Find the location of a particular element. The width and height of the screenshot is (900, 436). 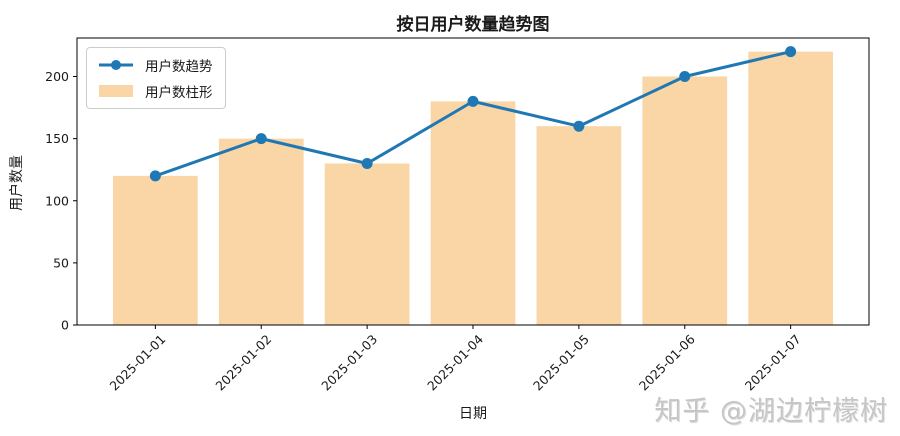

y-tick-label: 0 is located at coordinates (65, 325).